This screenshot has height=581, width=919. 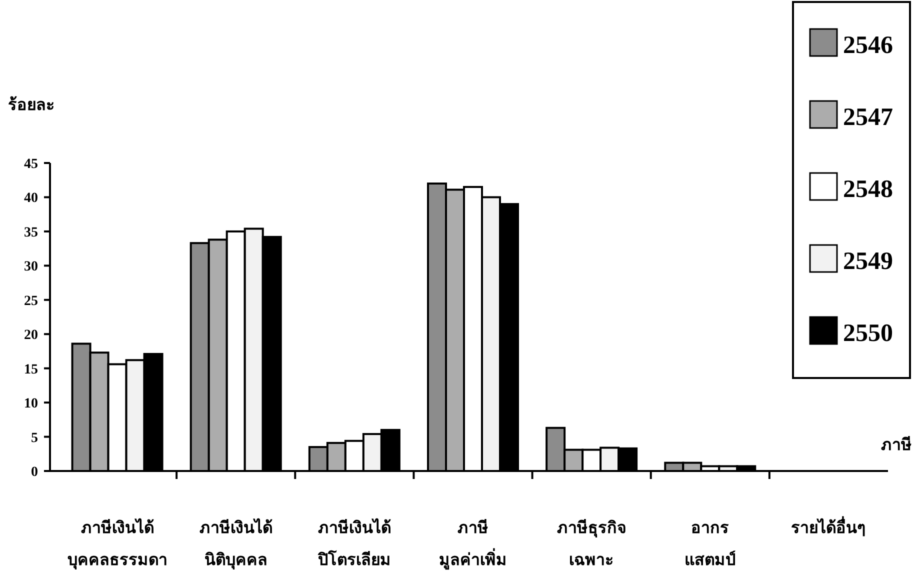 What do you see at coordinates (31, 232) in the screenshot?
I see `y-tick-label: 35` at bounding box center [31, 232].